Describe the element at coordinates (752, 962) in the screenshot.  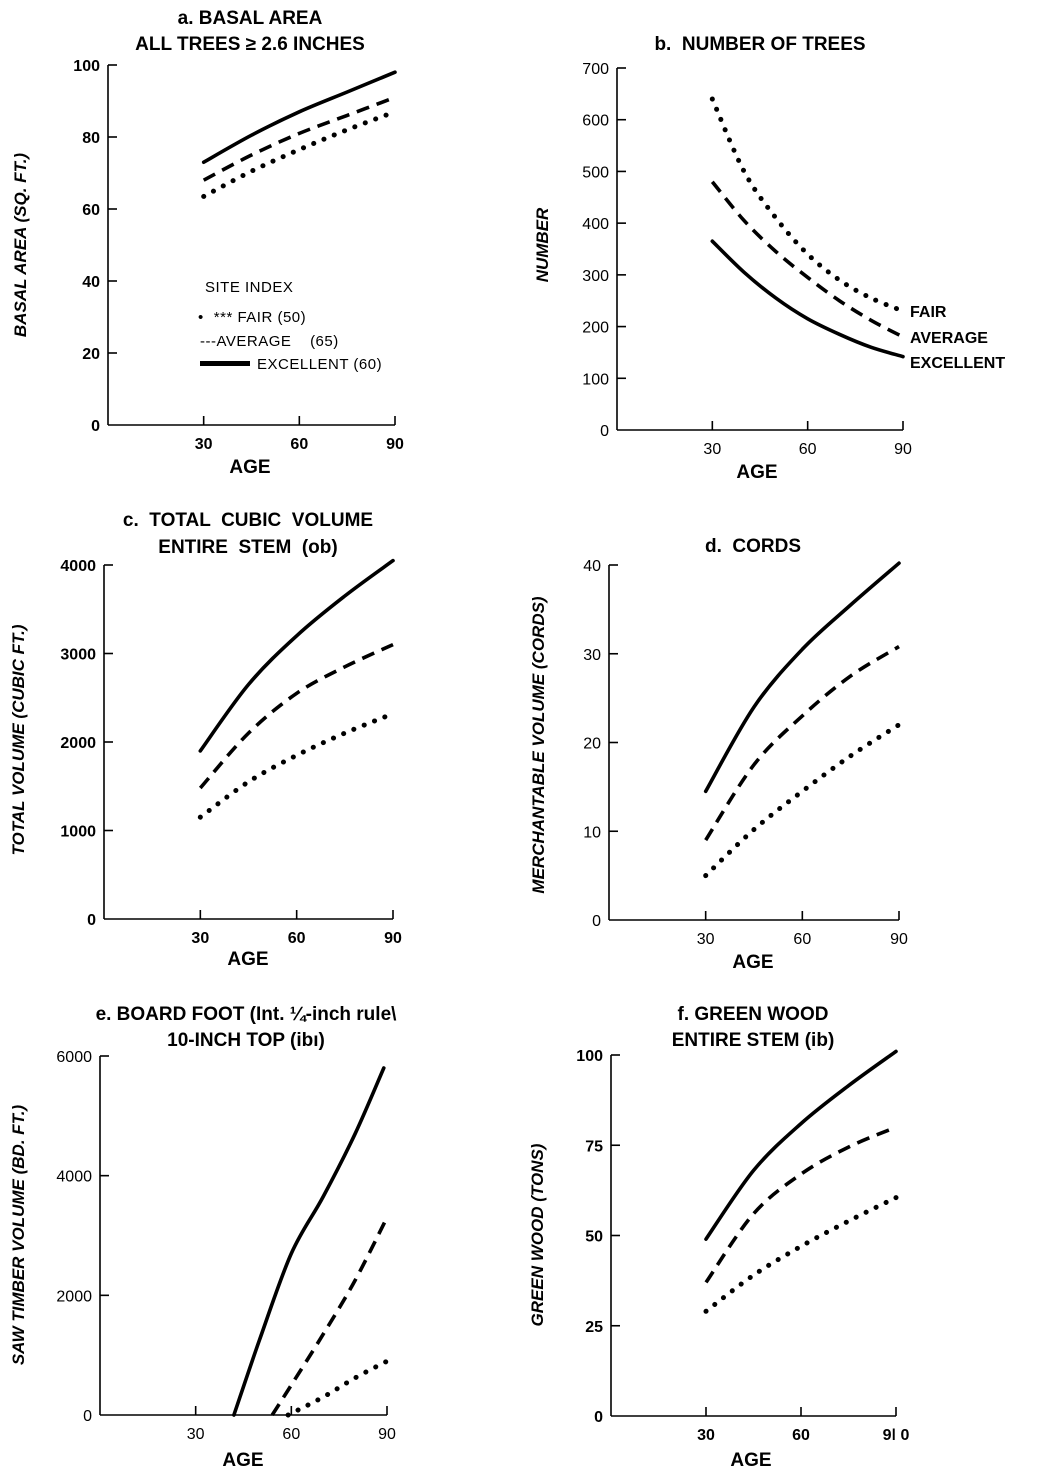
I see `panel-d-x-axis-label: AGE` at that location.